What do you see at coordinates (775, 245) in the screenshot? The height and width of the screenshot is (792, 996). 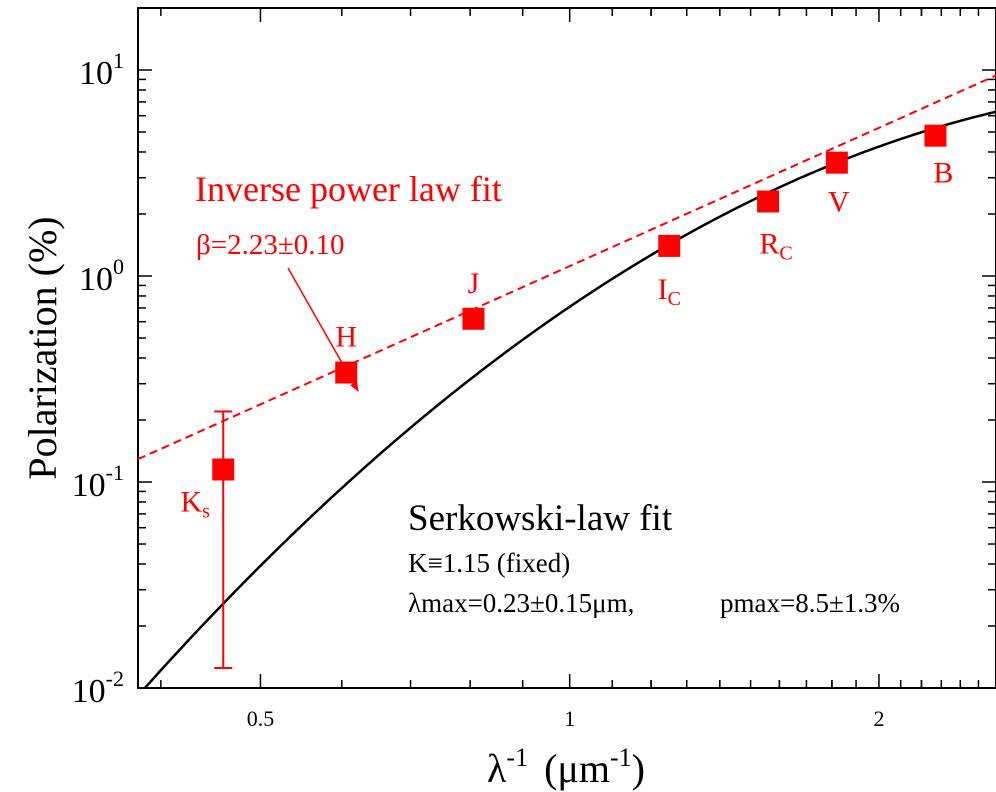 I see `point-label-Rc: RC` at bounding box center [775, 245].